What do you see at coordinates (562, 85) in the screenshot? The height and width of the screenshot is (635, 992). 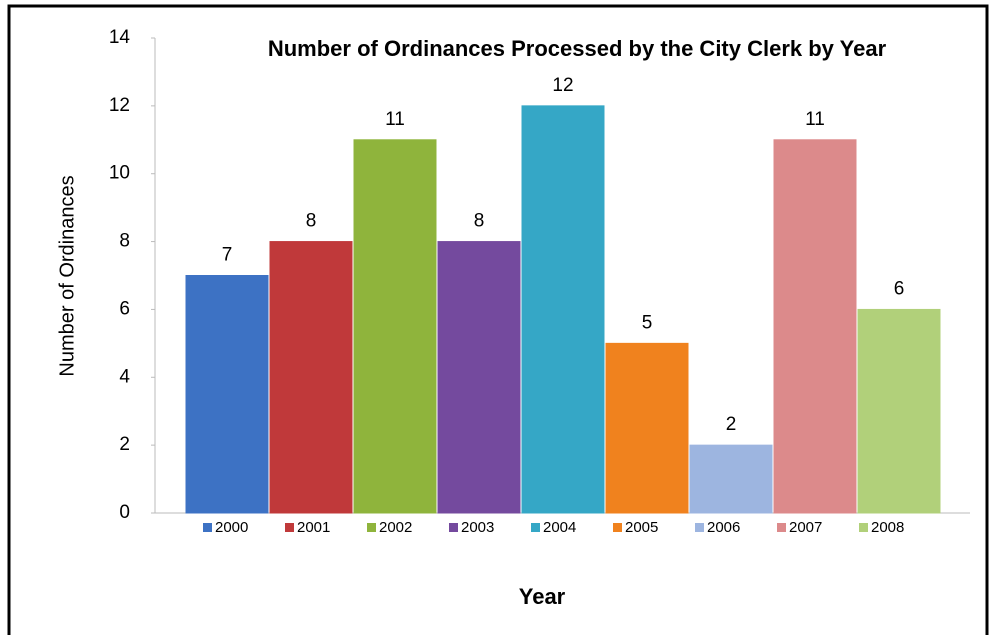 I see `data-label: 12` at bounding box center [562, 85].